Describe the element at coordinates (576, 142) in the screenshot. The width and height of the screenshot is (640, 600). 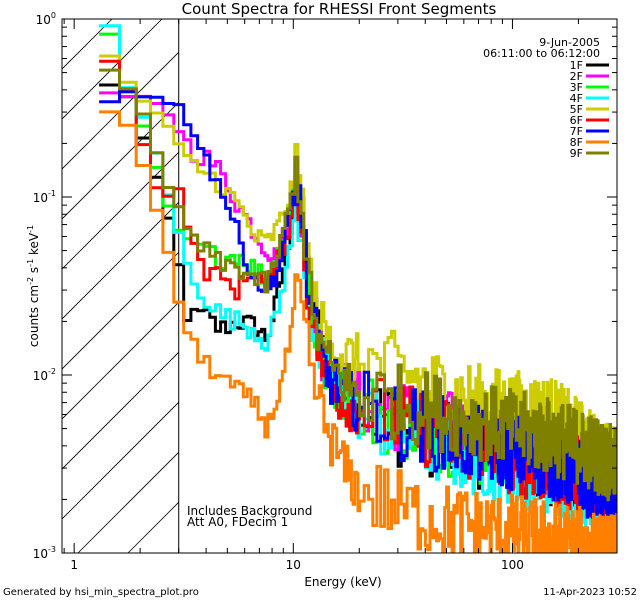
I see `legend-label-8F: 8F` at that location.